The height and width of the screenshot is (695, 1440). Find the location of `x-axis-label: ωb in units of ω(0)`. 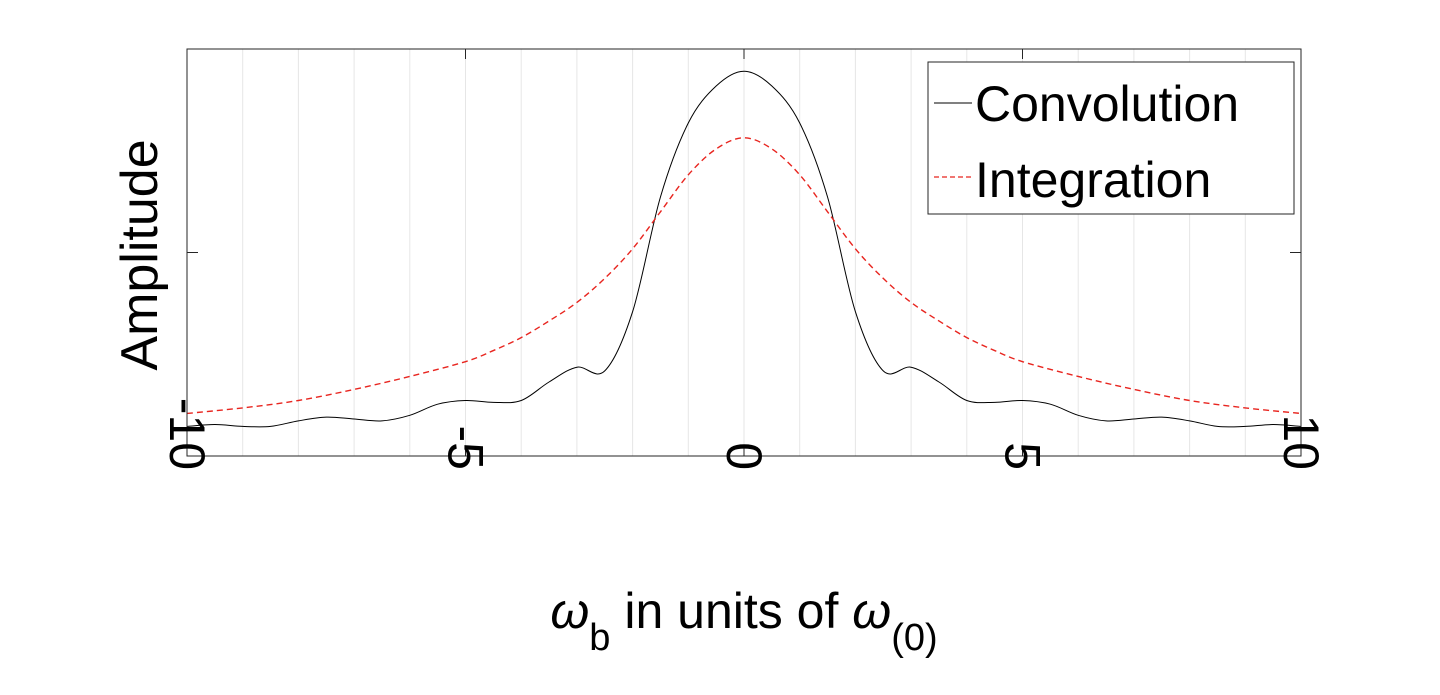

x-axis-label: ωb in units of ω(0) is located at coordinates (743, 621).